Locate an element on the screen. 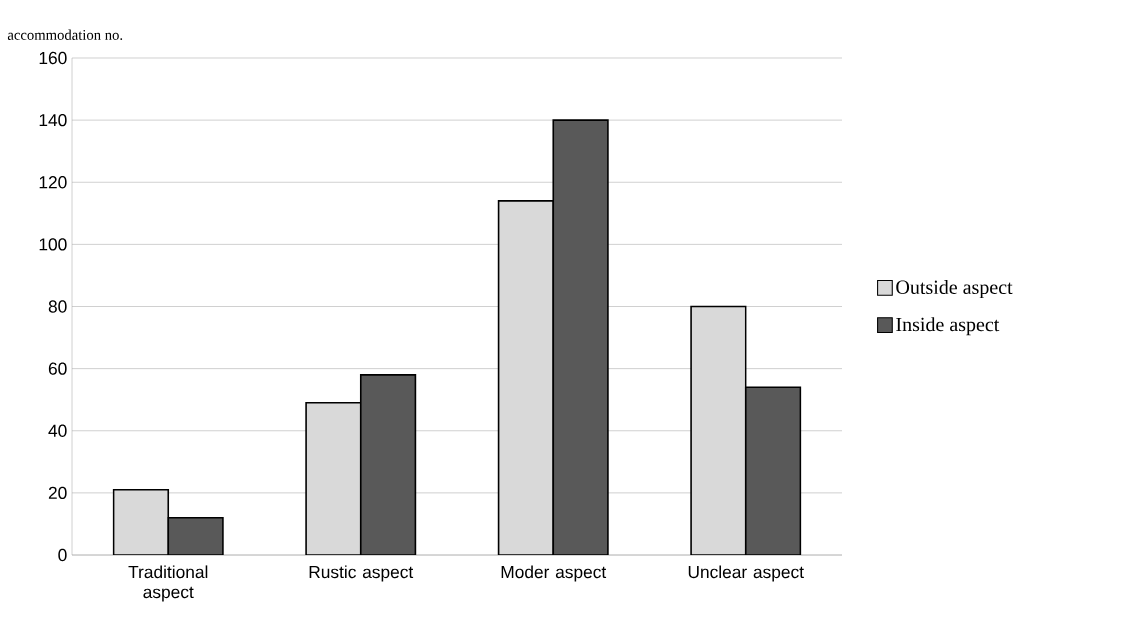 The height and width of the screenshot is (637, 1129). y-tick-label: 100 is located at coordinates (53, 244).